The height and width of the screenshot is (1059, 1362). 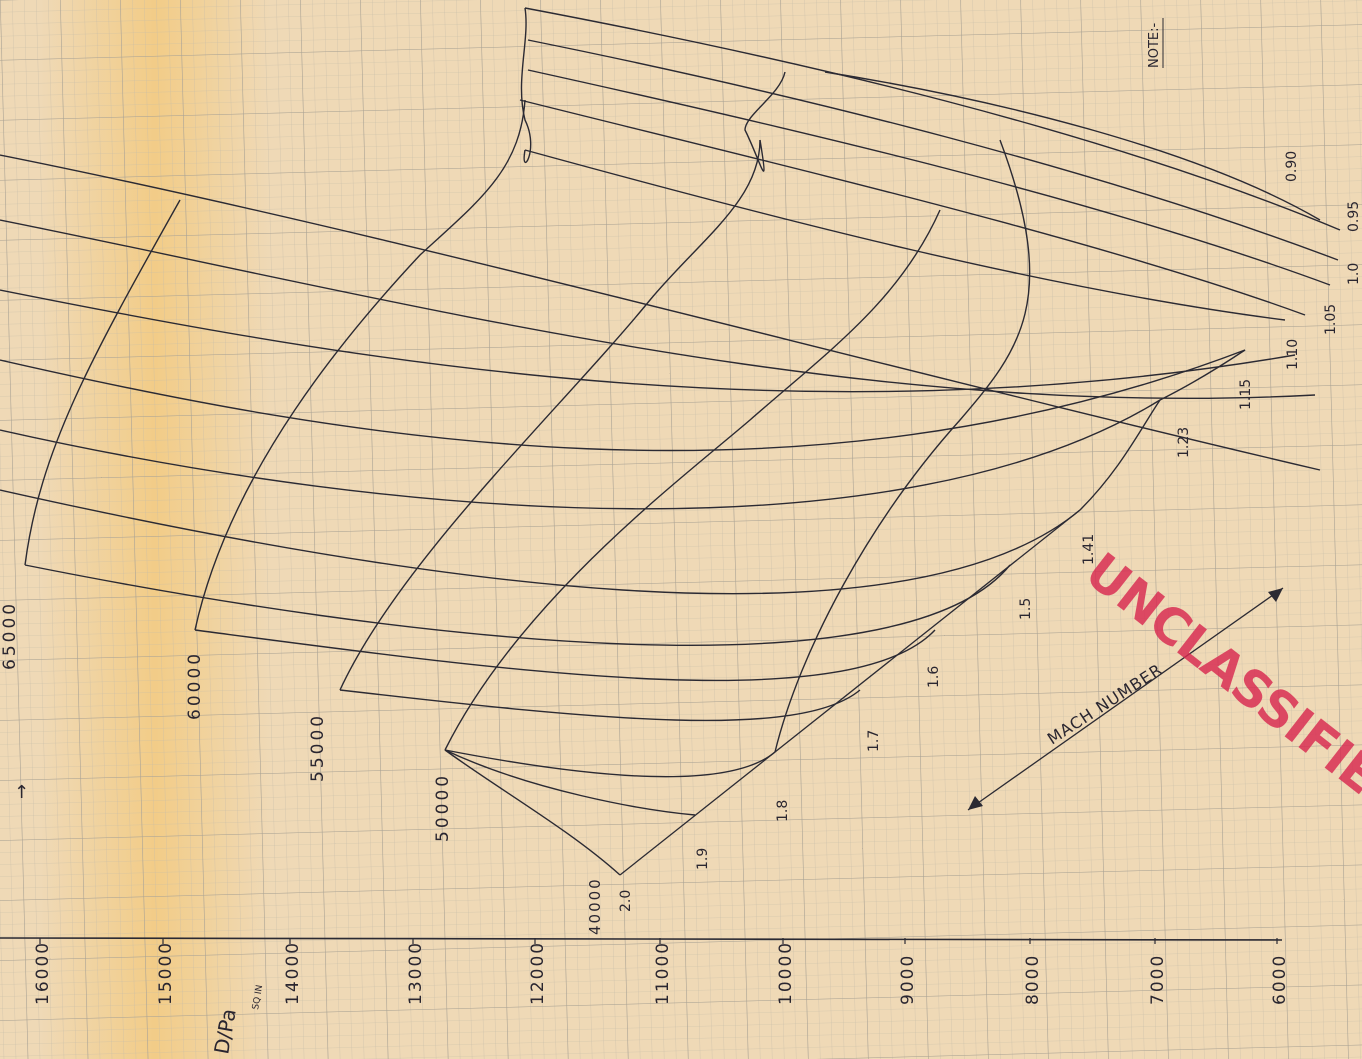 I want to click on mach-label-1-05: 1.05, so click(x=1331, y=319).